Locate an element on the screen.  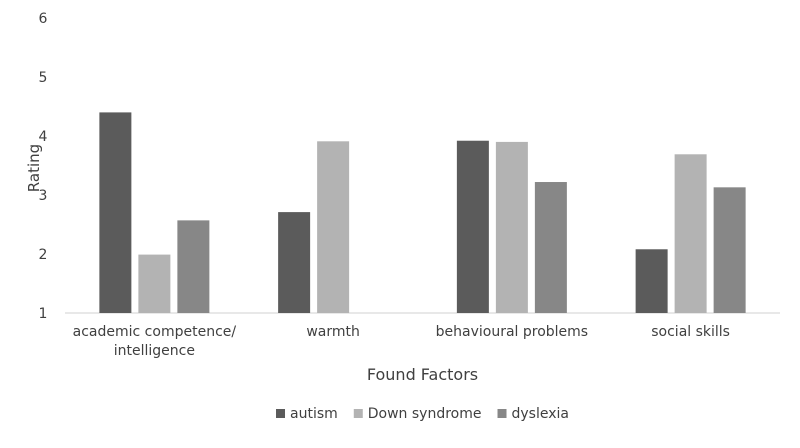
x-tick-label: academic competence/intelligence is located at coordinates (155, 341).